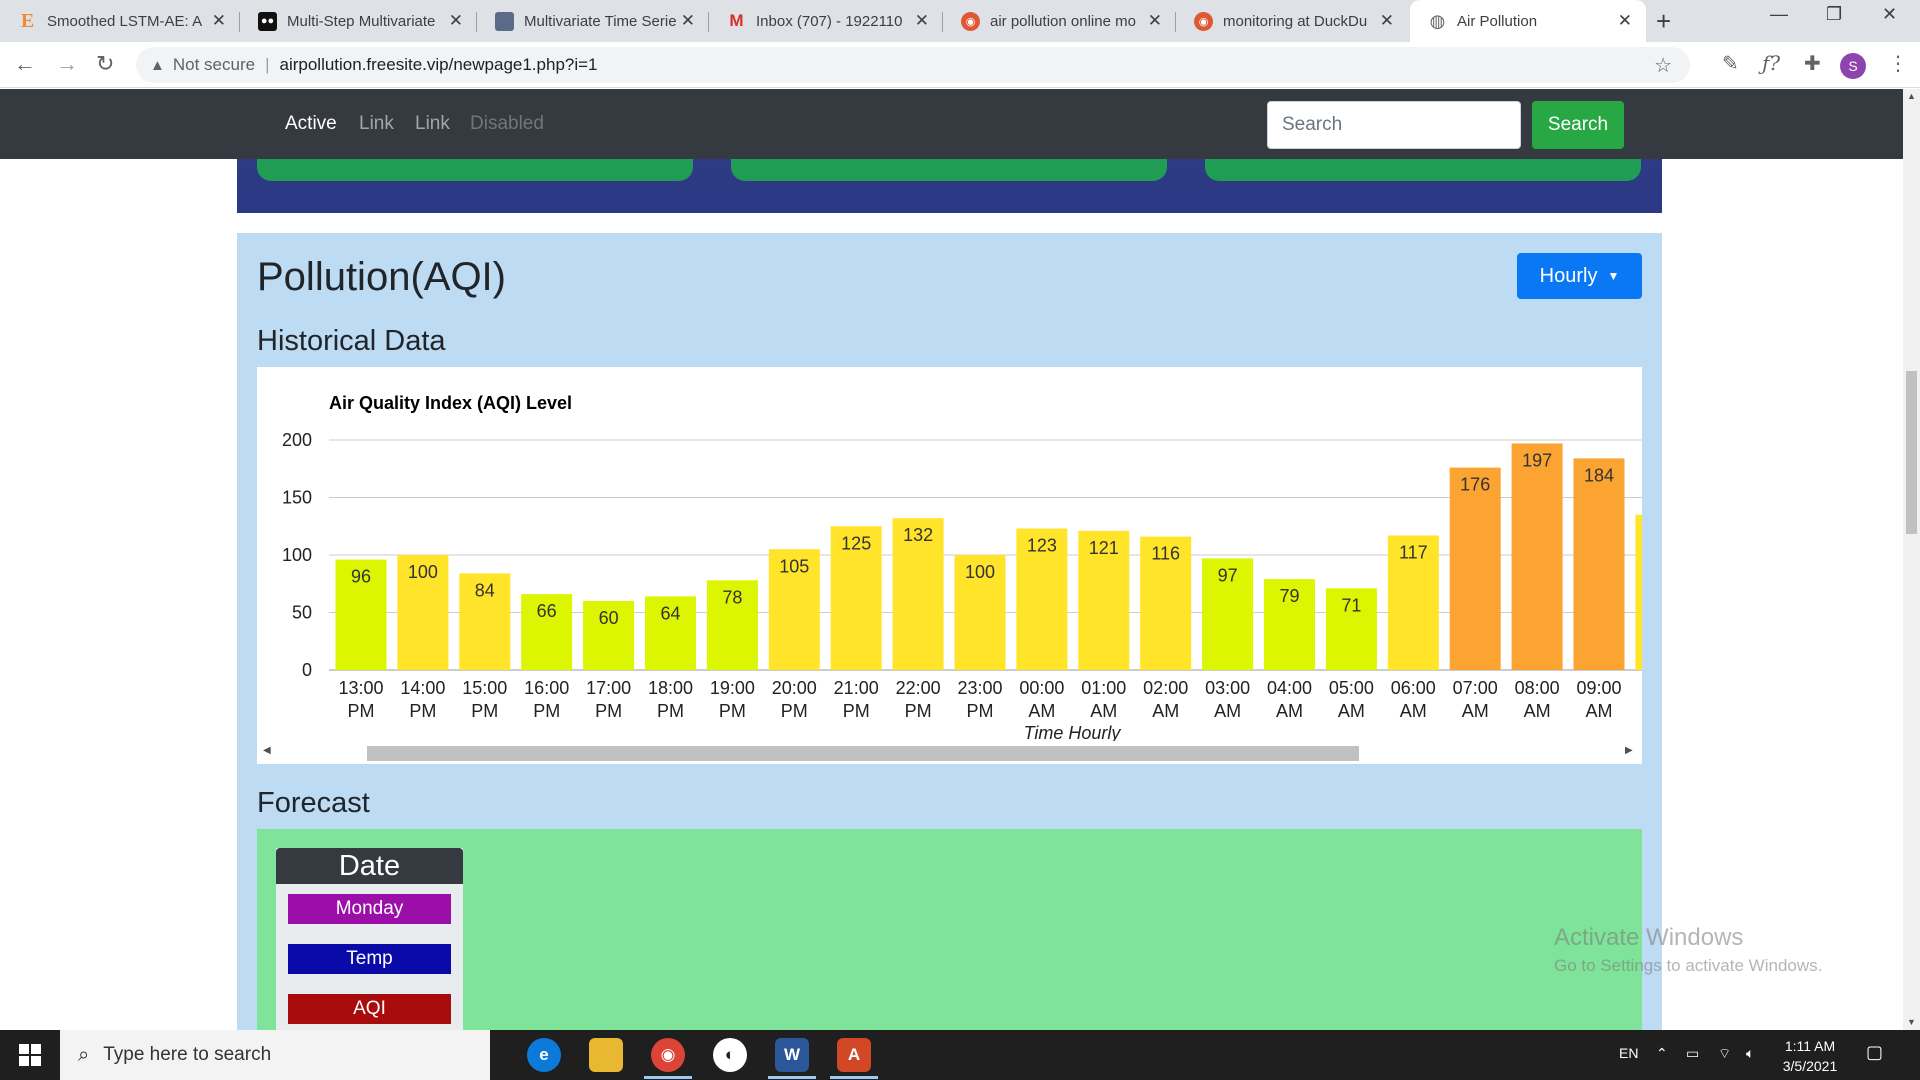  Describe the element at coordinates (267, 750) in the screenshot. I see `scroll-left-icon: ◀` at that location.